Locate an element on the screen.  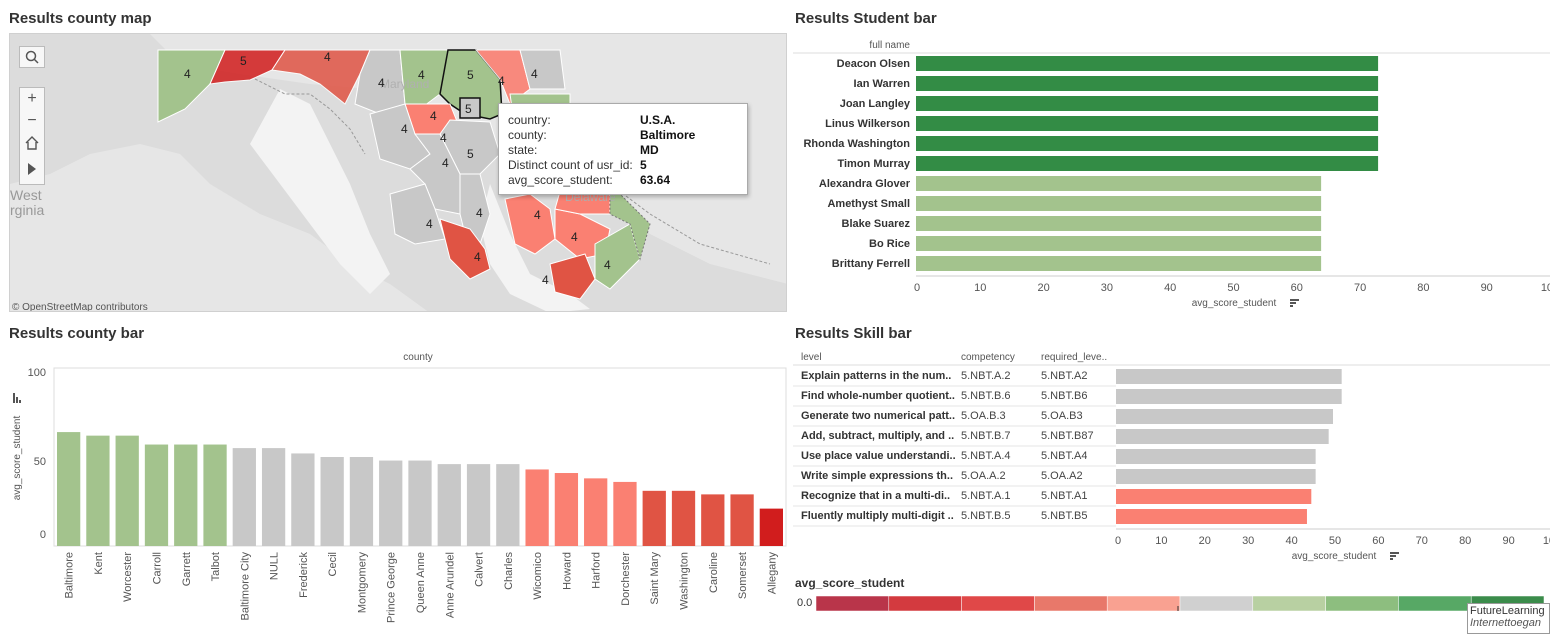
x-tick-label: 20 is located at coordinates (1043, 288).